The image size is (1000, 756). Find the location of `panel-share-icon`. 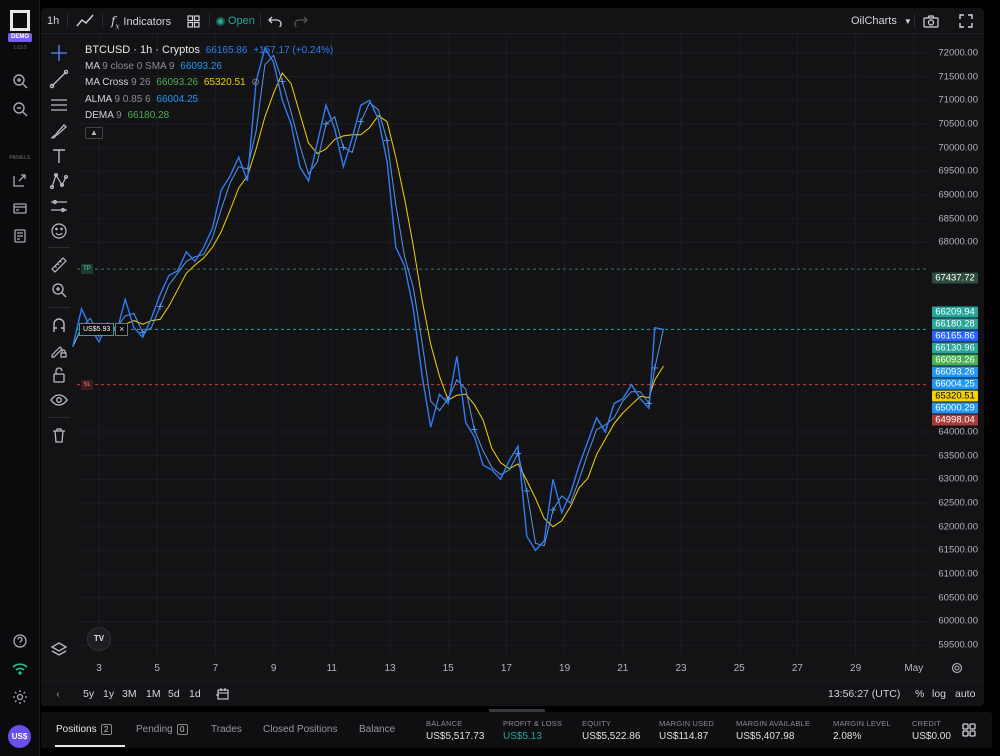

panel-share-icon is located at coordinates (20, 180).